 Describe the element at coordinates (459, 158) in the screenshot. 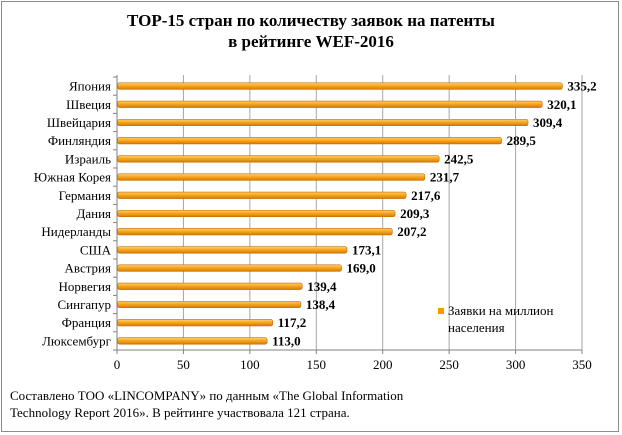

I see `data-label: 242,5` at that location.